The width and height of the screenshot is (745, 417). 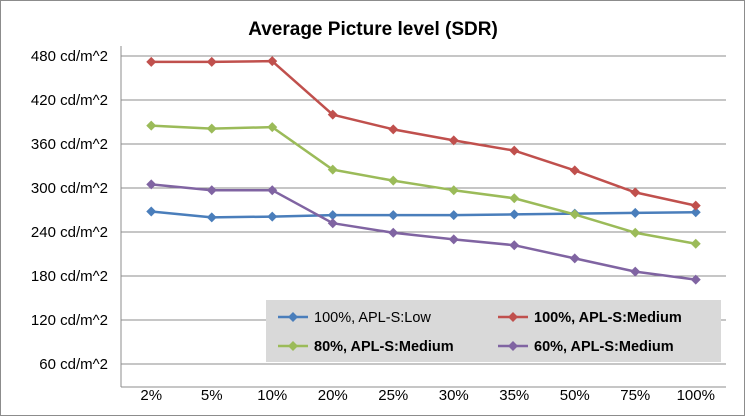 I want to click on x-tick-label: 2%, so click(x=151, y=395).